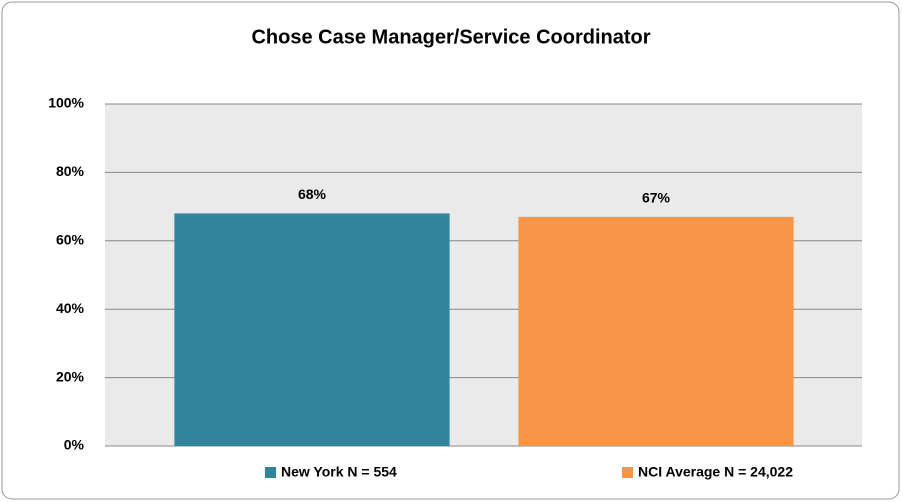 The height and width of the screenshot is (502, 902). Describe the element at coordinates (715, 472) in the screenshot. I see `legend-label: NCI Average N = 24,022` at that location.